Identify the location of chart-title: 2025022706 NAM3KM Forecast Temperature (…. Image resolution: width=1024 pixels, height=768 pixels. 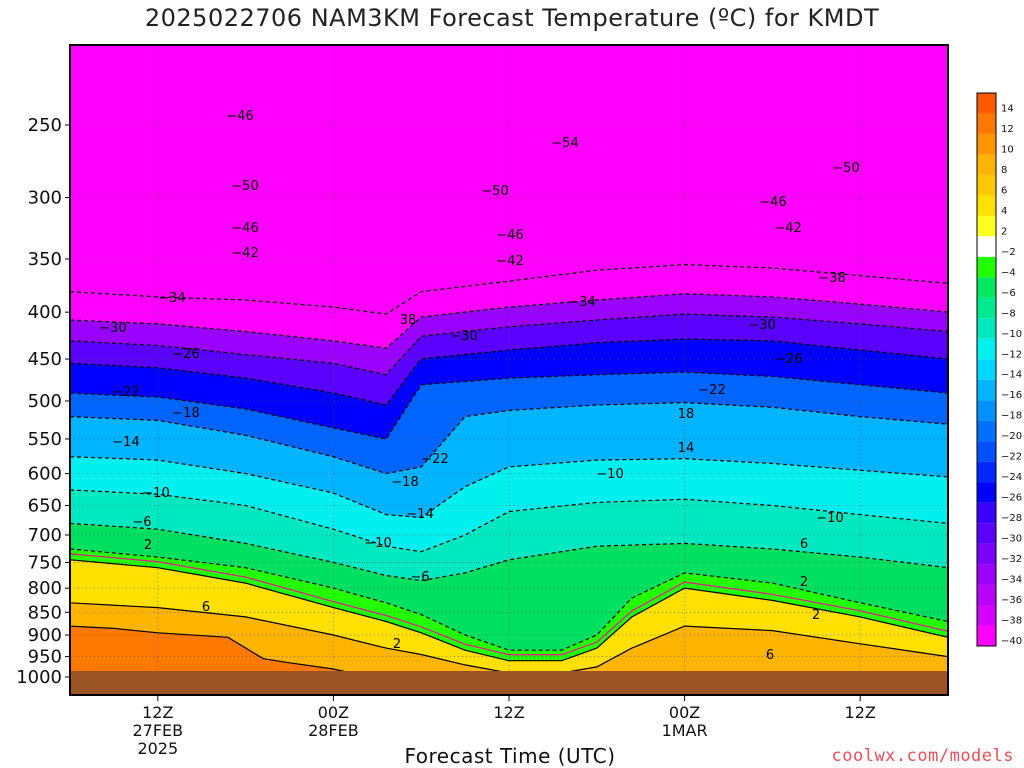
(512, 18).